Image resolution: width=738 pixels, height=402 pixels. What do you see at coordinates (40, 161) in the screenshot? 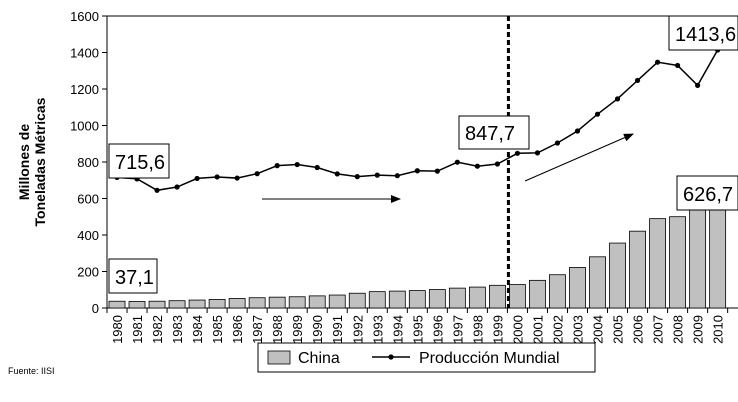
I see `y-axis-label-line-2: Toneladas Métricas` at bounding box center [40, 161].